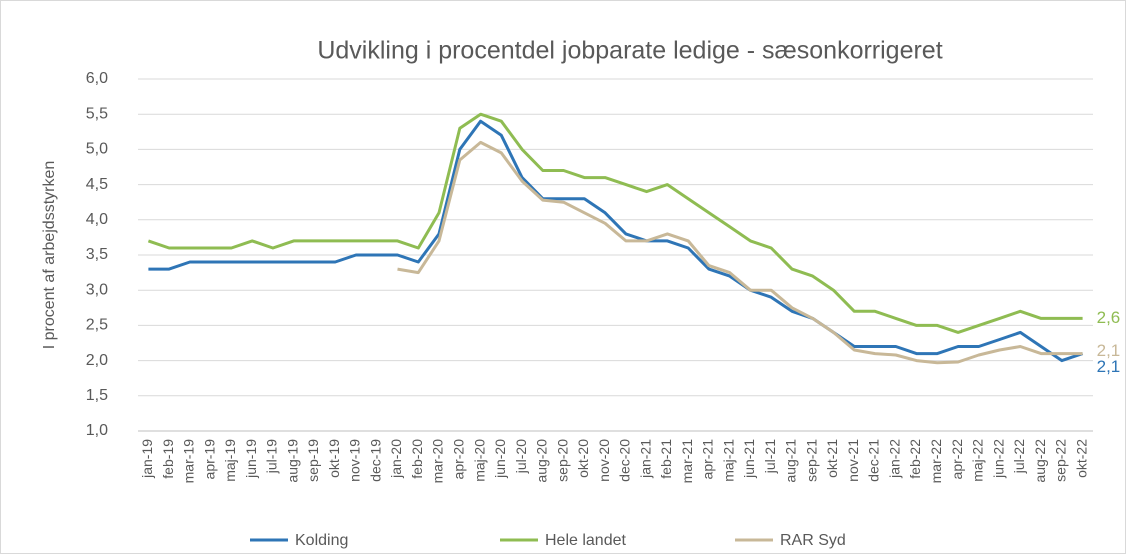  What do you see at coordinates (832, 458) in the screenshot?
I see `x-tick-label: okt-21` at bounding box center [832, 458].